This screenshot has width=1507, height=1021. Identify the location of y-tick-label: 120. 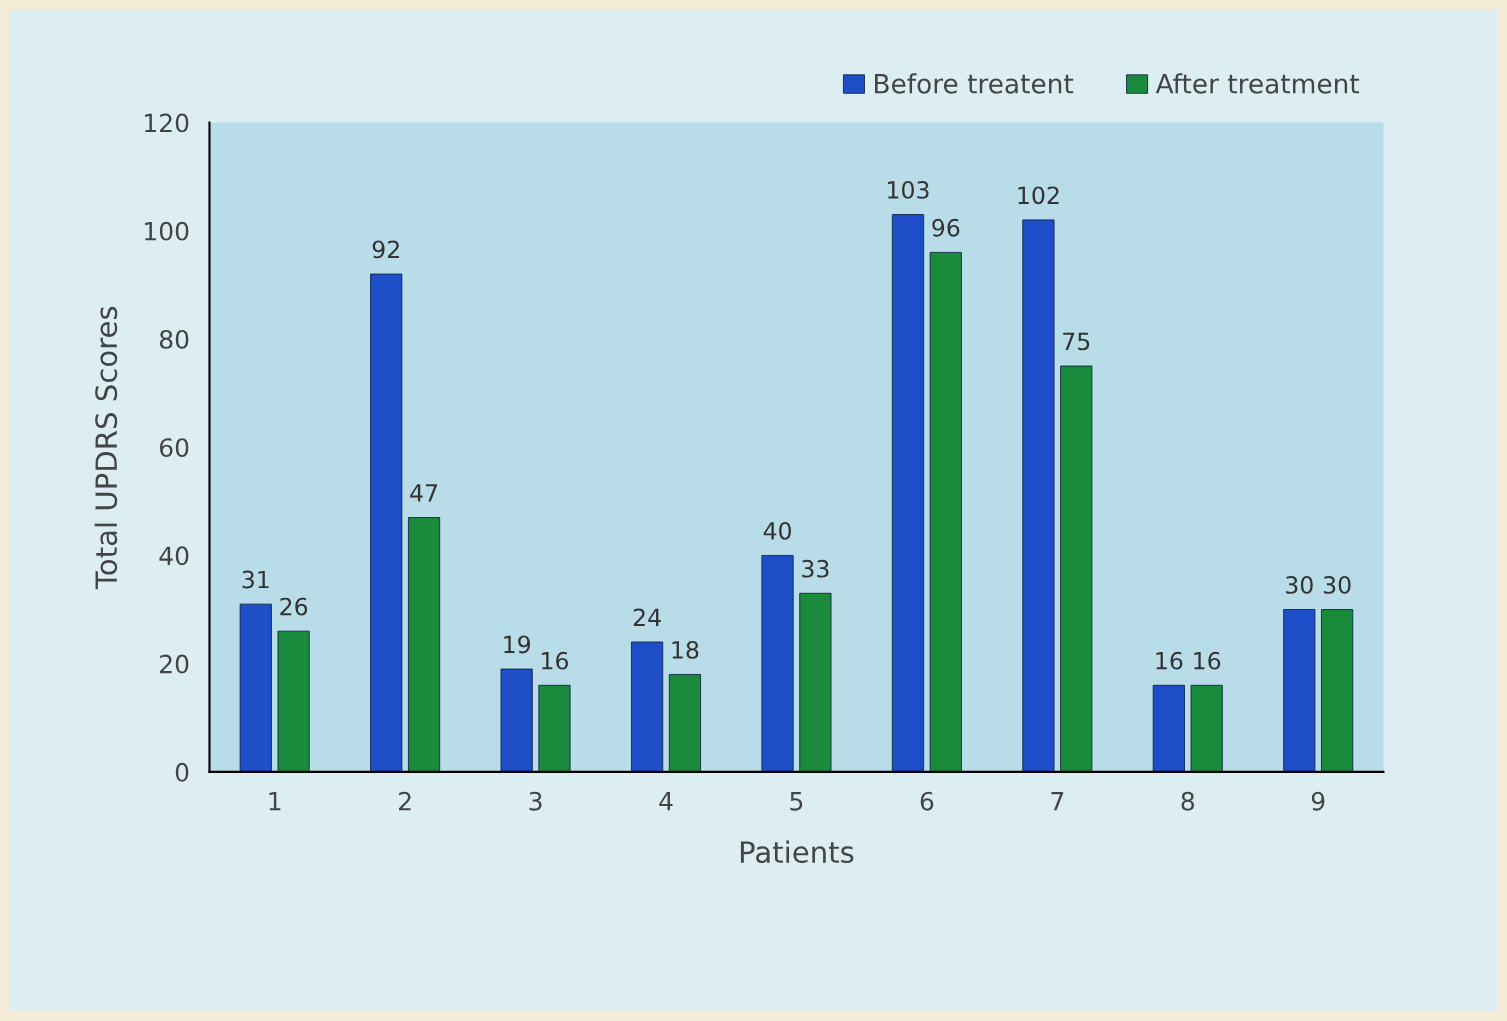
(167, 123).